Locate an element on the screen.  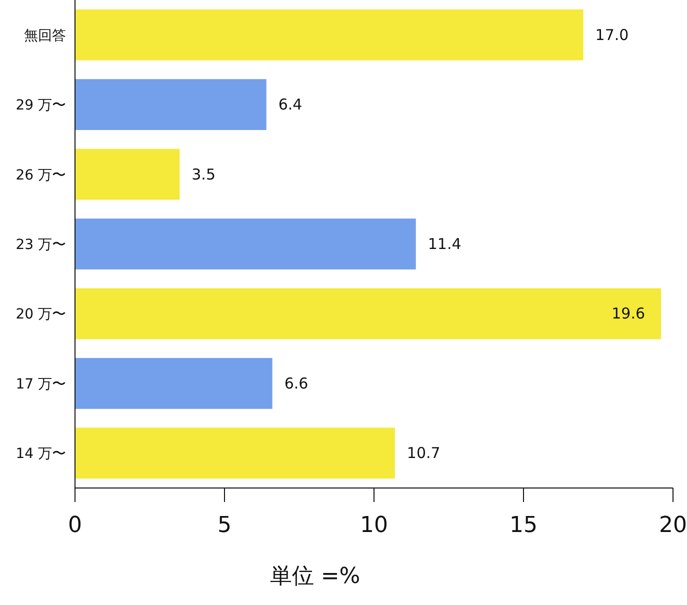
data-label: 10.7 is located at coordinates (423, 453).